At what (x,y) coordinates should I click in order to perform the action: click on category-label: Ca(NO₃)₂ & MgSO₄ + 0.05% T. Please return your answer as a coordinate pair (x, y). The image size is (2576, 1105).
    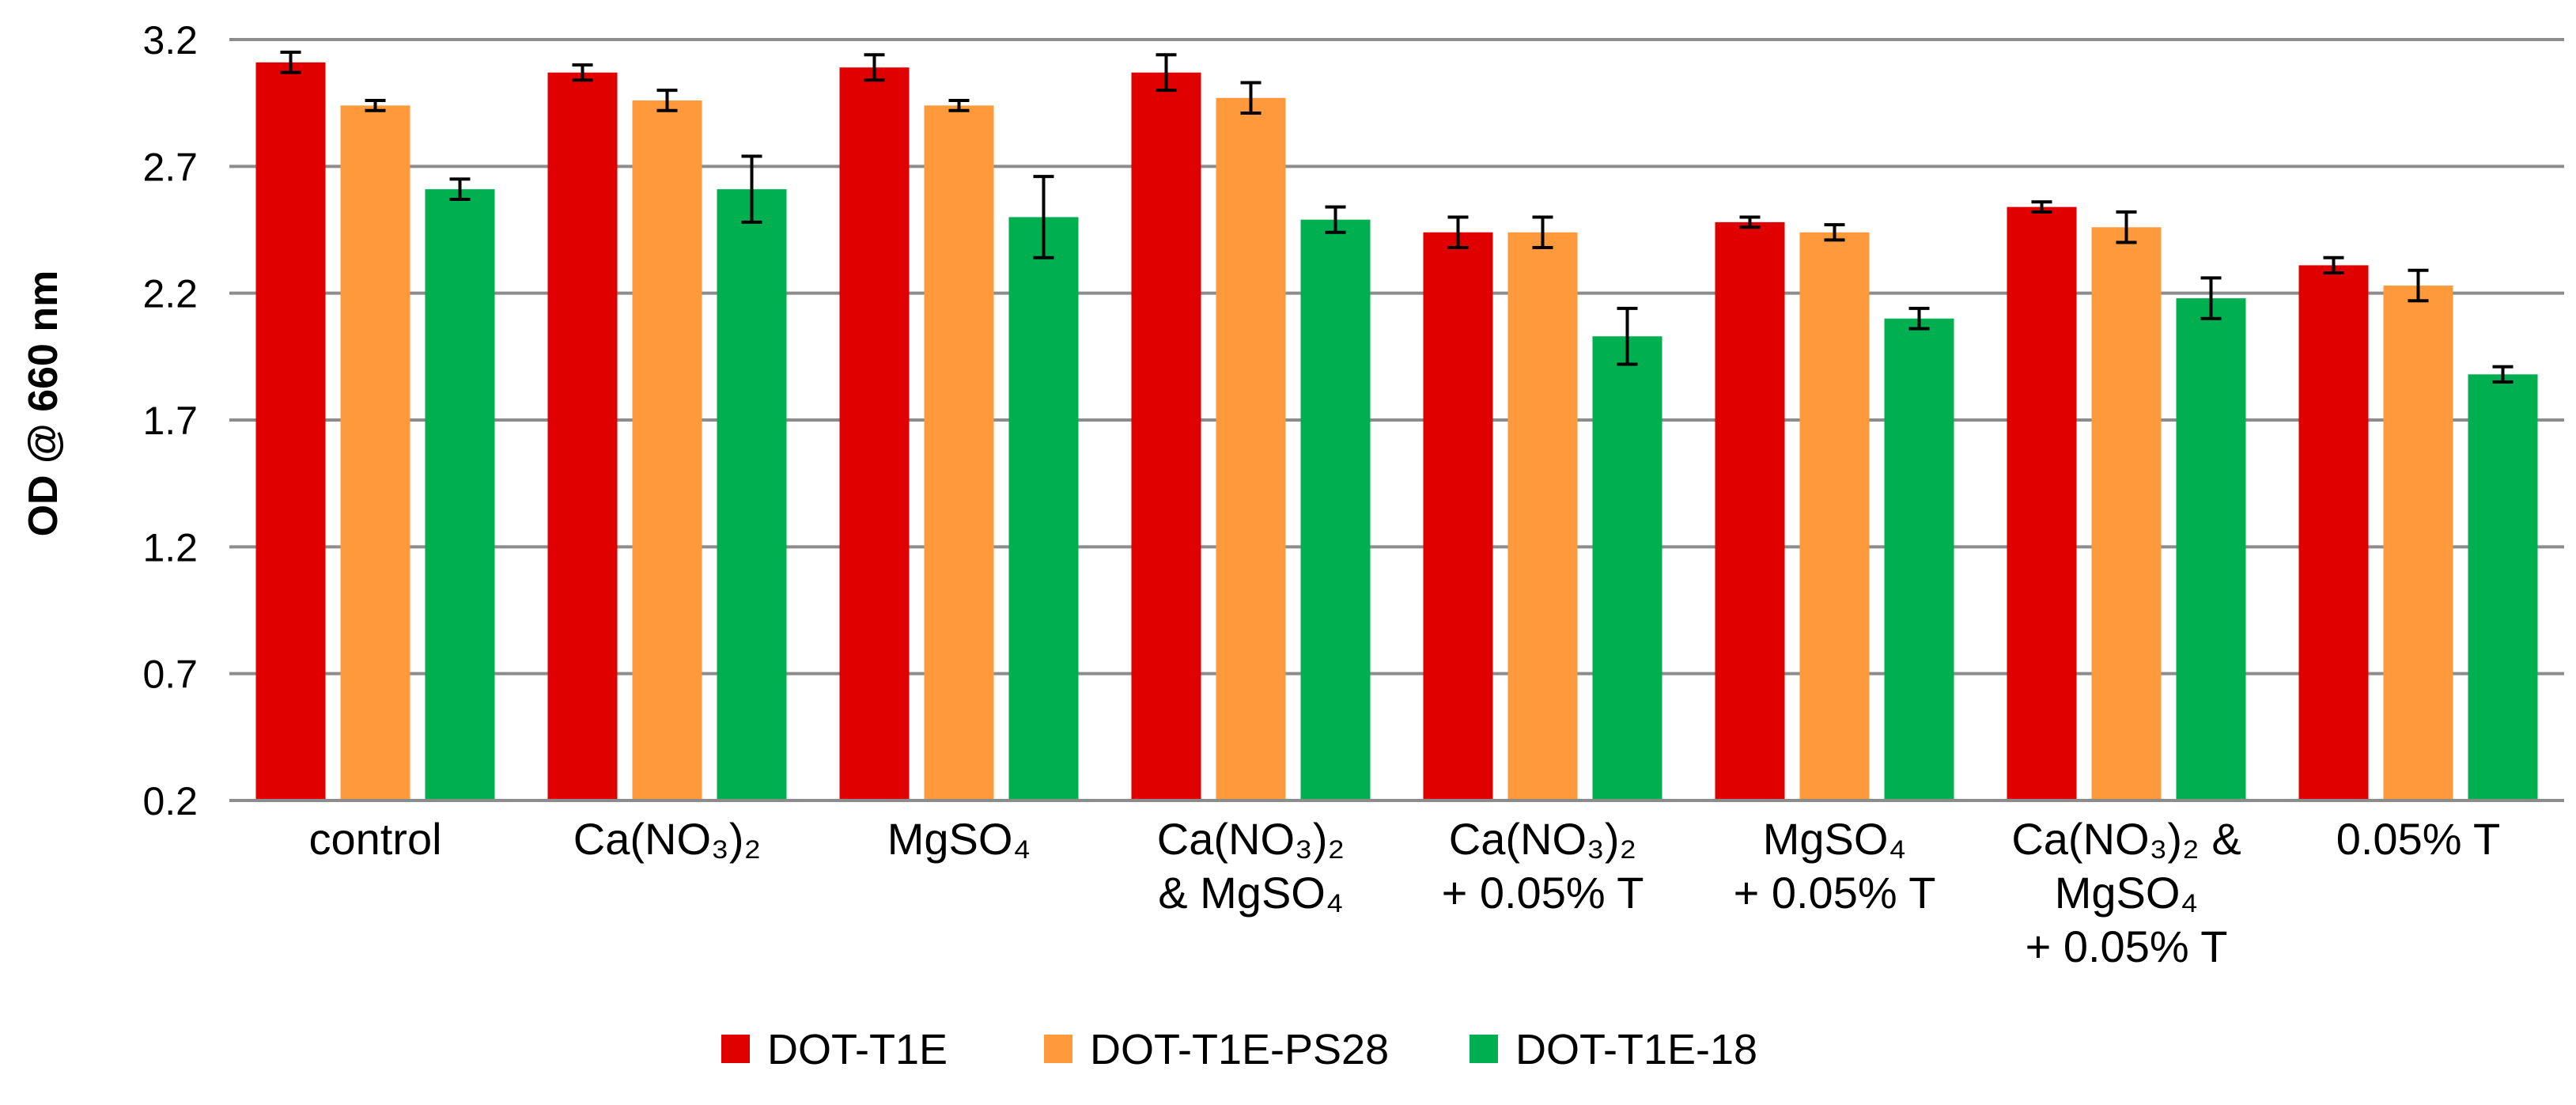
    Looking at the image, I should click on (2126, 892).